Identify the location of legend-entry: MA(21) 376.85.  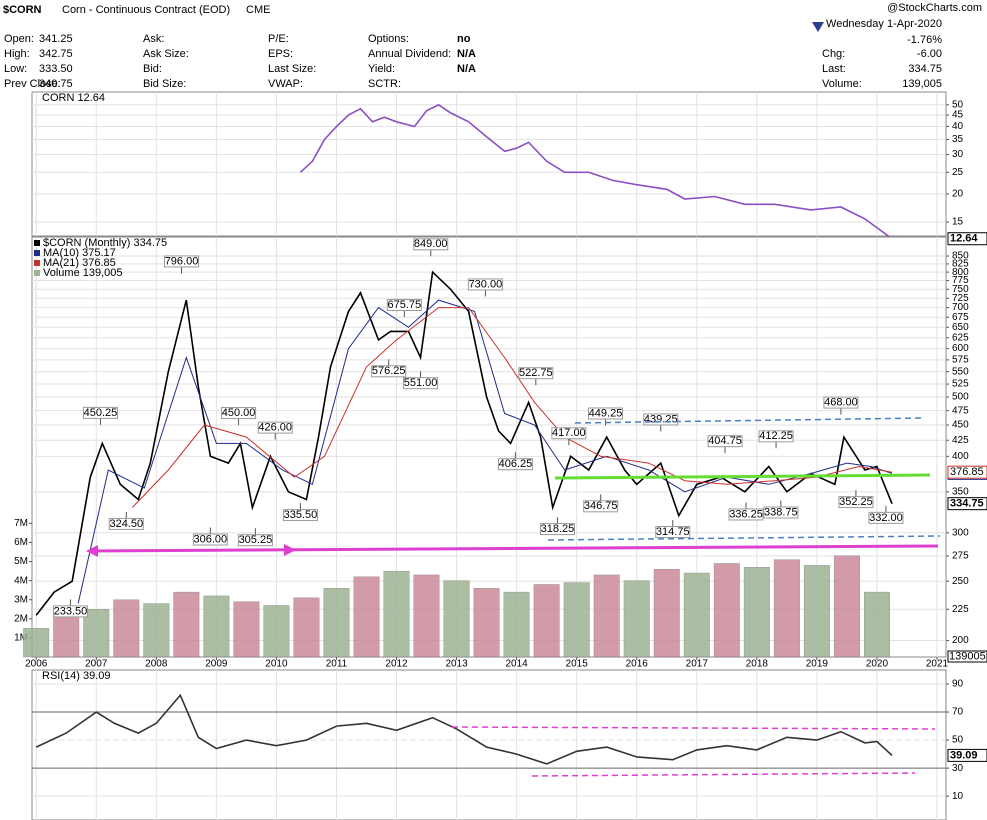
(79, 263).